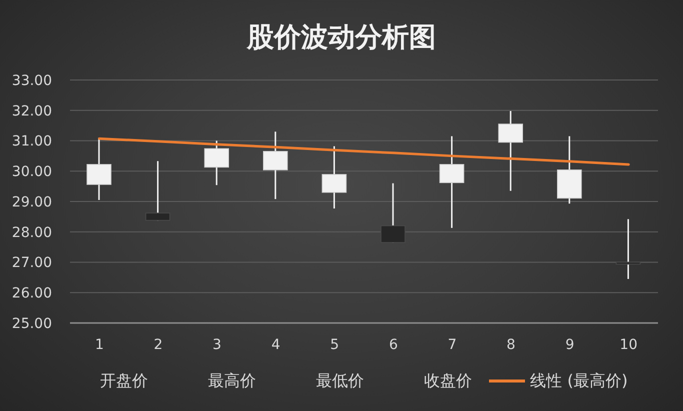  I want to click on y-tick-label: 29.00, so click(32, 202).